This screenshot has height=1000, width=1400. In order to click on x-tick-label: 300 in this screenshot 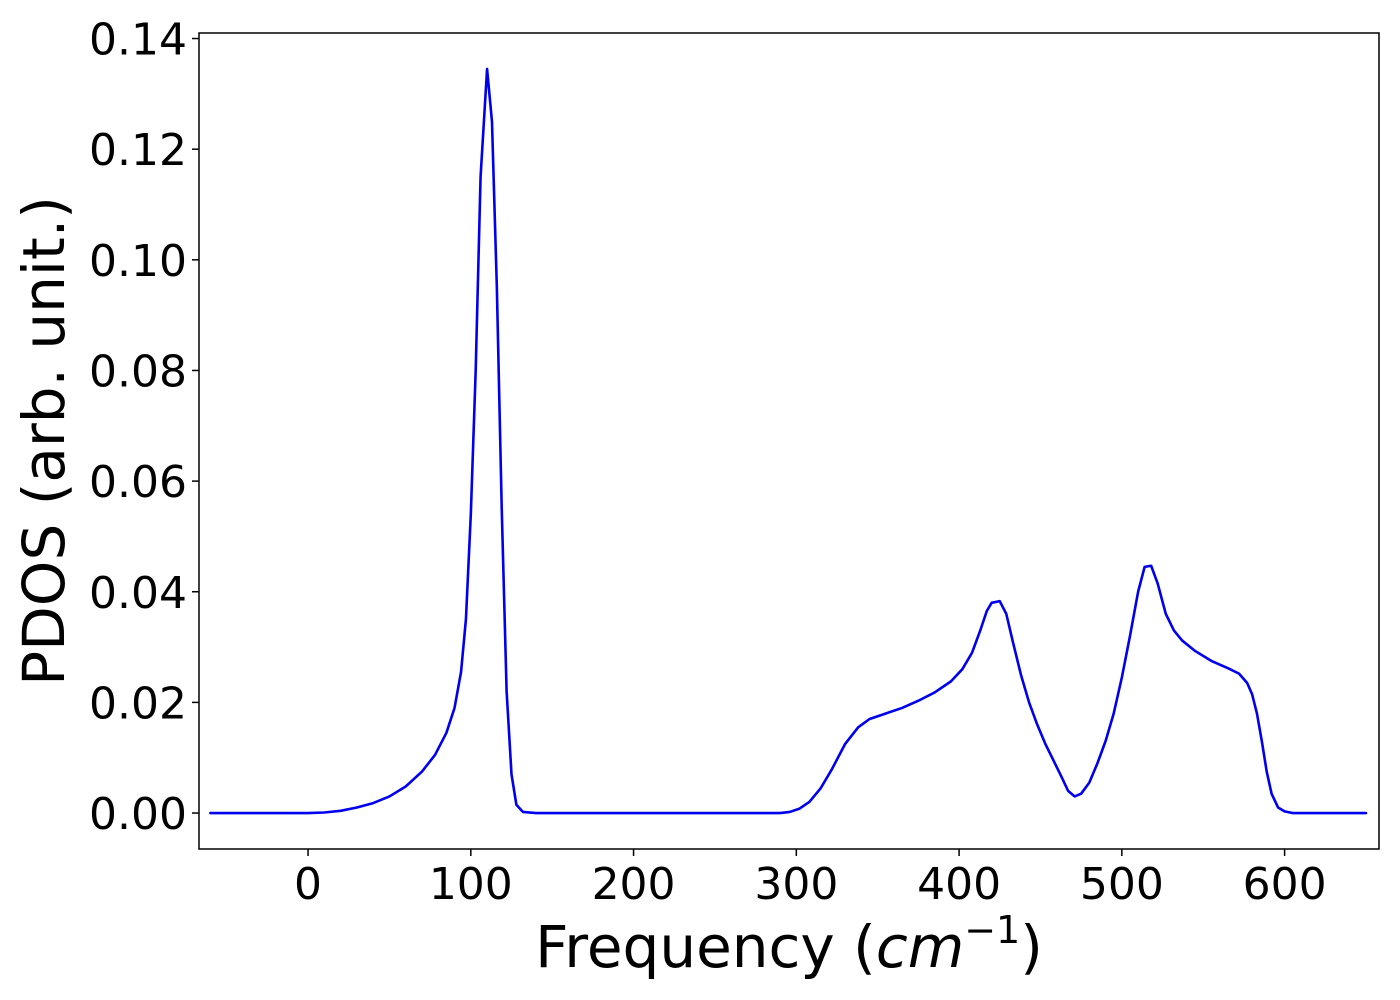, I will do `click(796, 884)`.